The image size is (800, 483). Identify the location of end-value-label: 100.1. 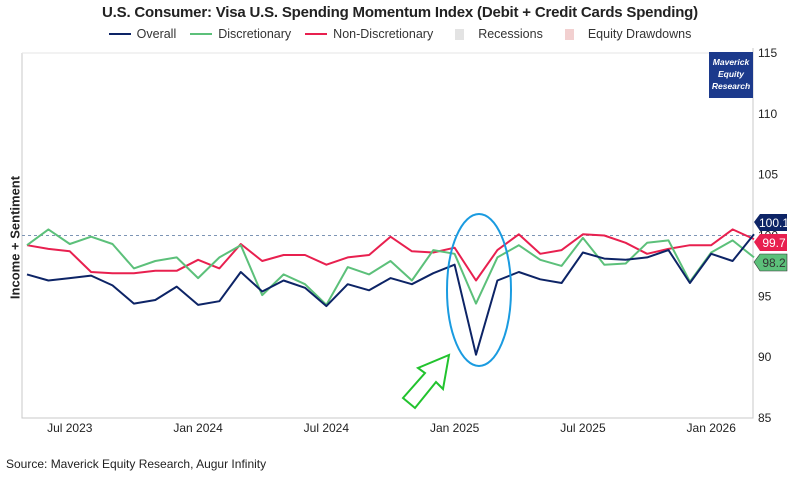
(774, 223).